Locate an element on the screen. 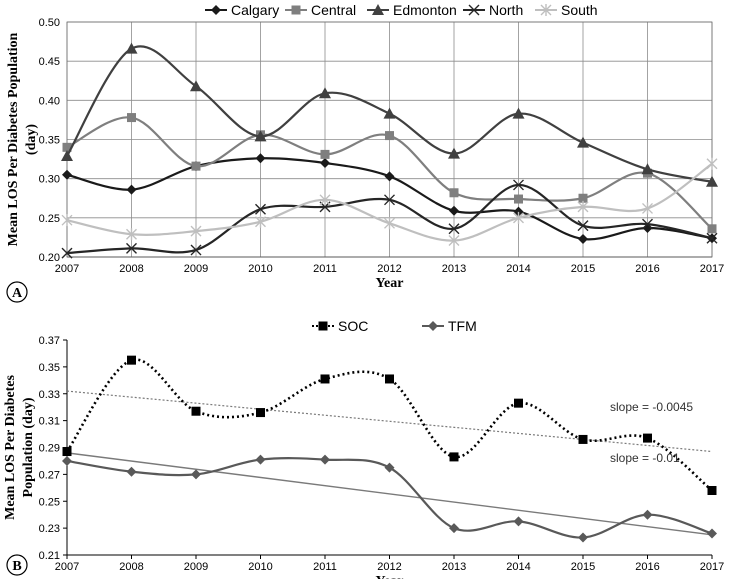 Image resolution: width=750 pixels, height=579 pixels. legend-label: Edmonton is located at coordinates (425, 10).